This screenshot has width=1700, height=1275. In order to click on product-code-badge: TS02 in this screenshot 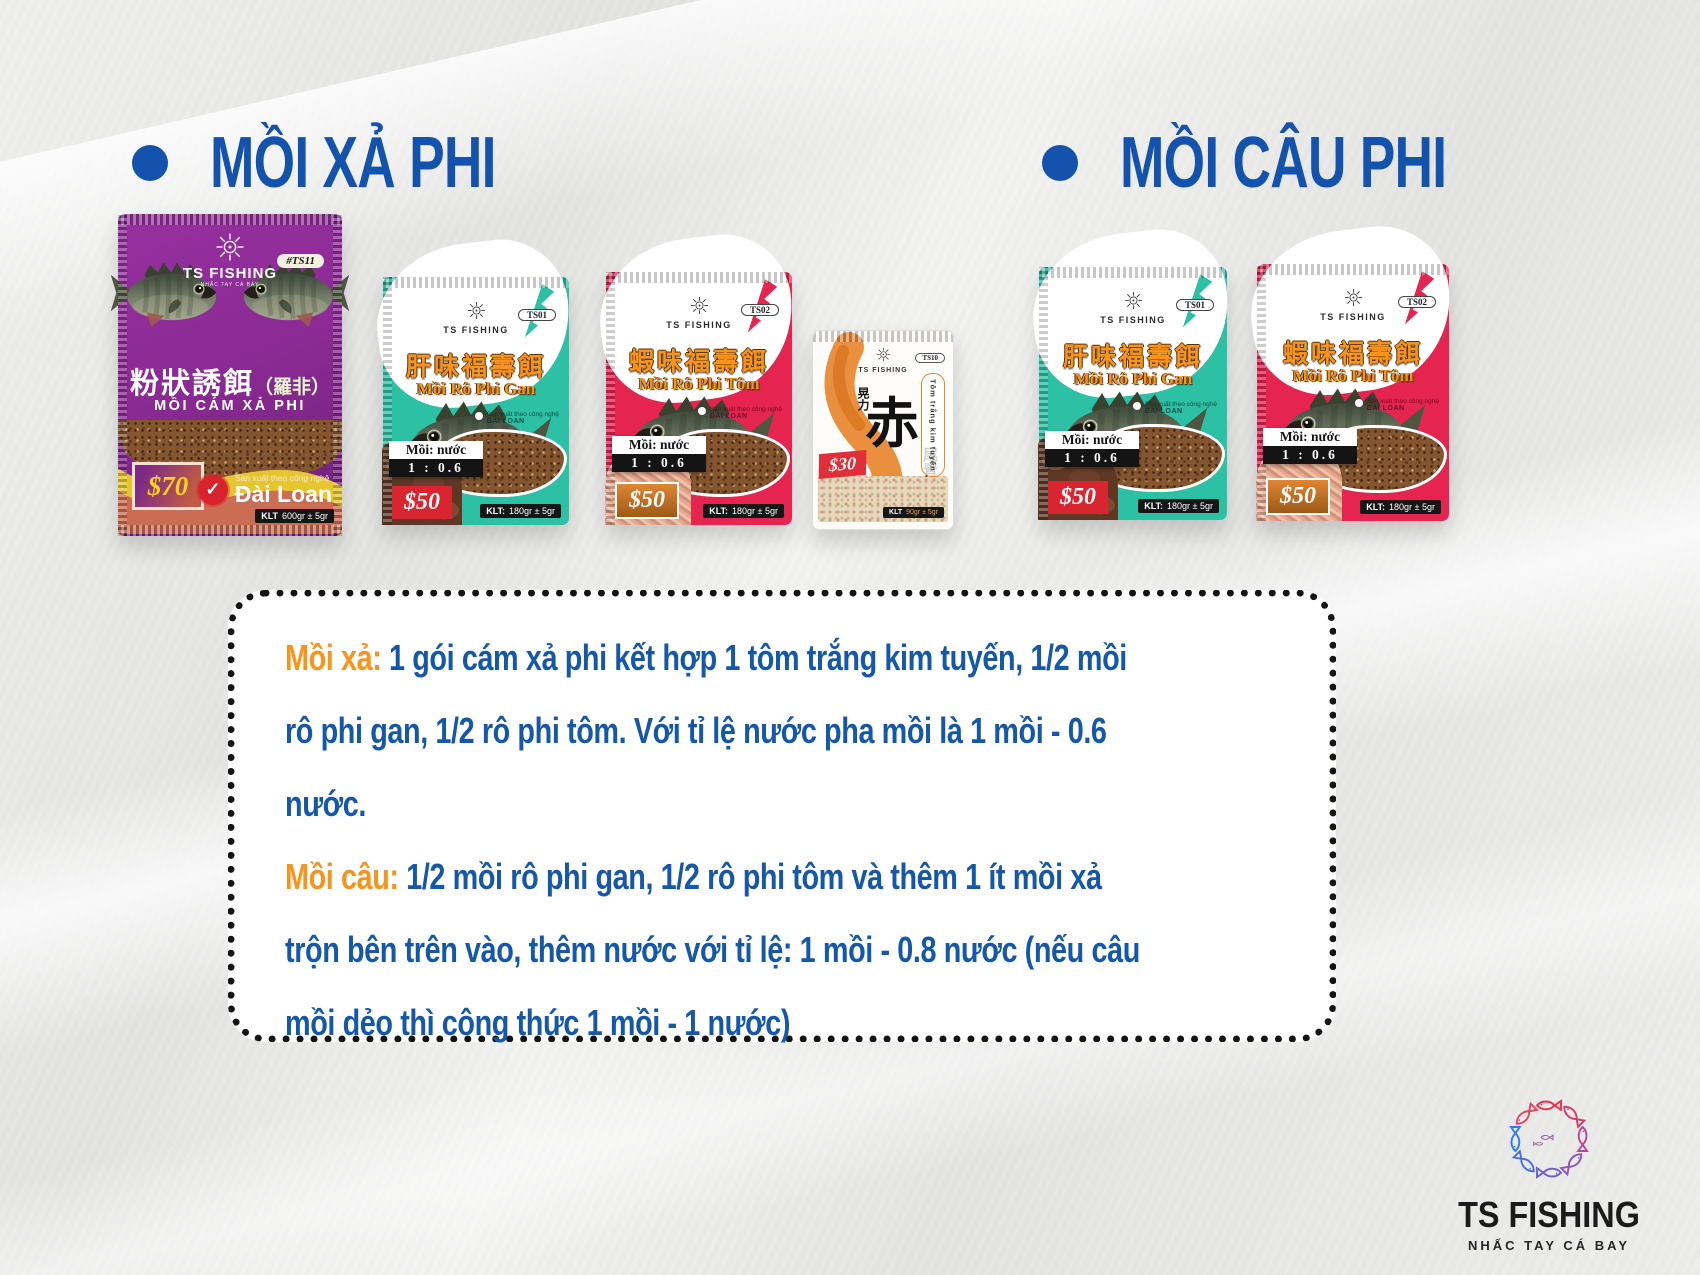, I will do `click(759, 310)`.